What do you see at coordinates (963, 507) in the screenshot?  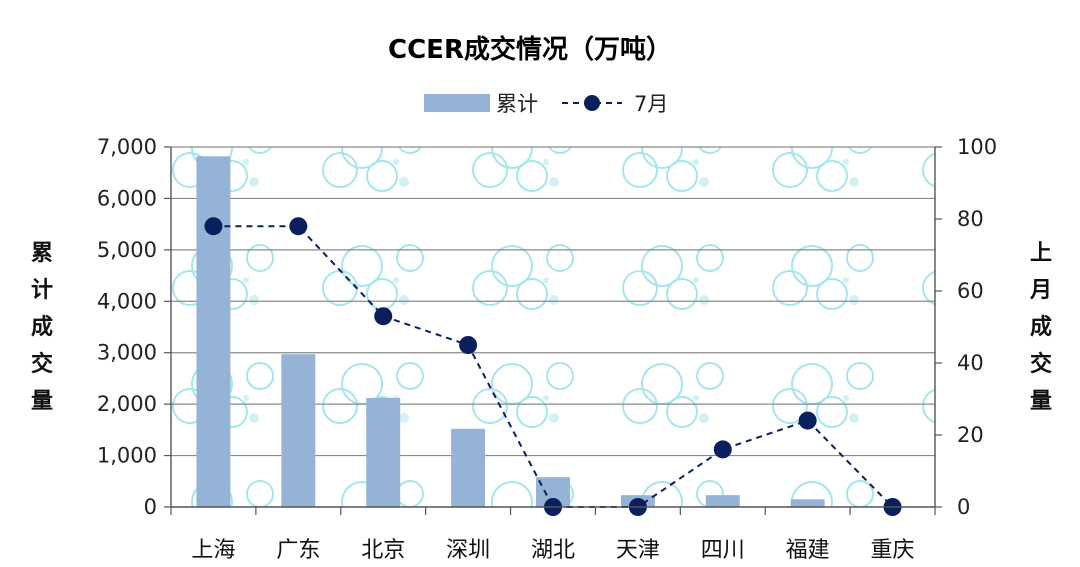 I see `y2-tick-label: 0` at bounding box center [963, 507].